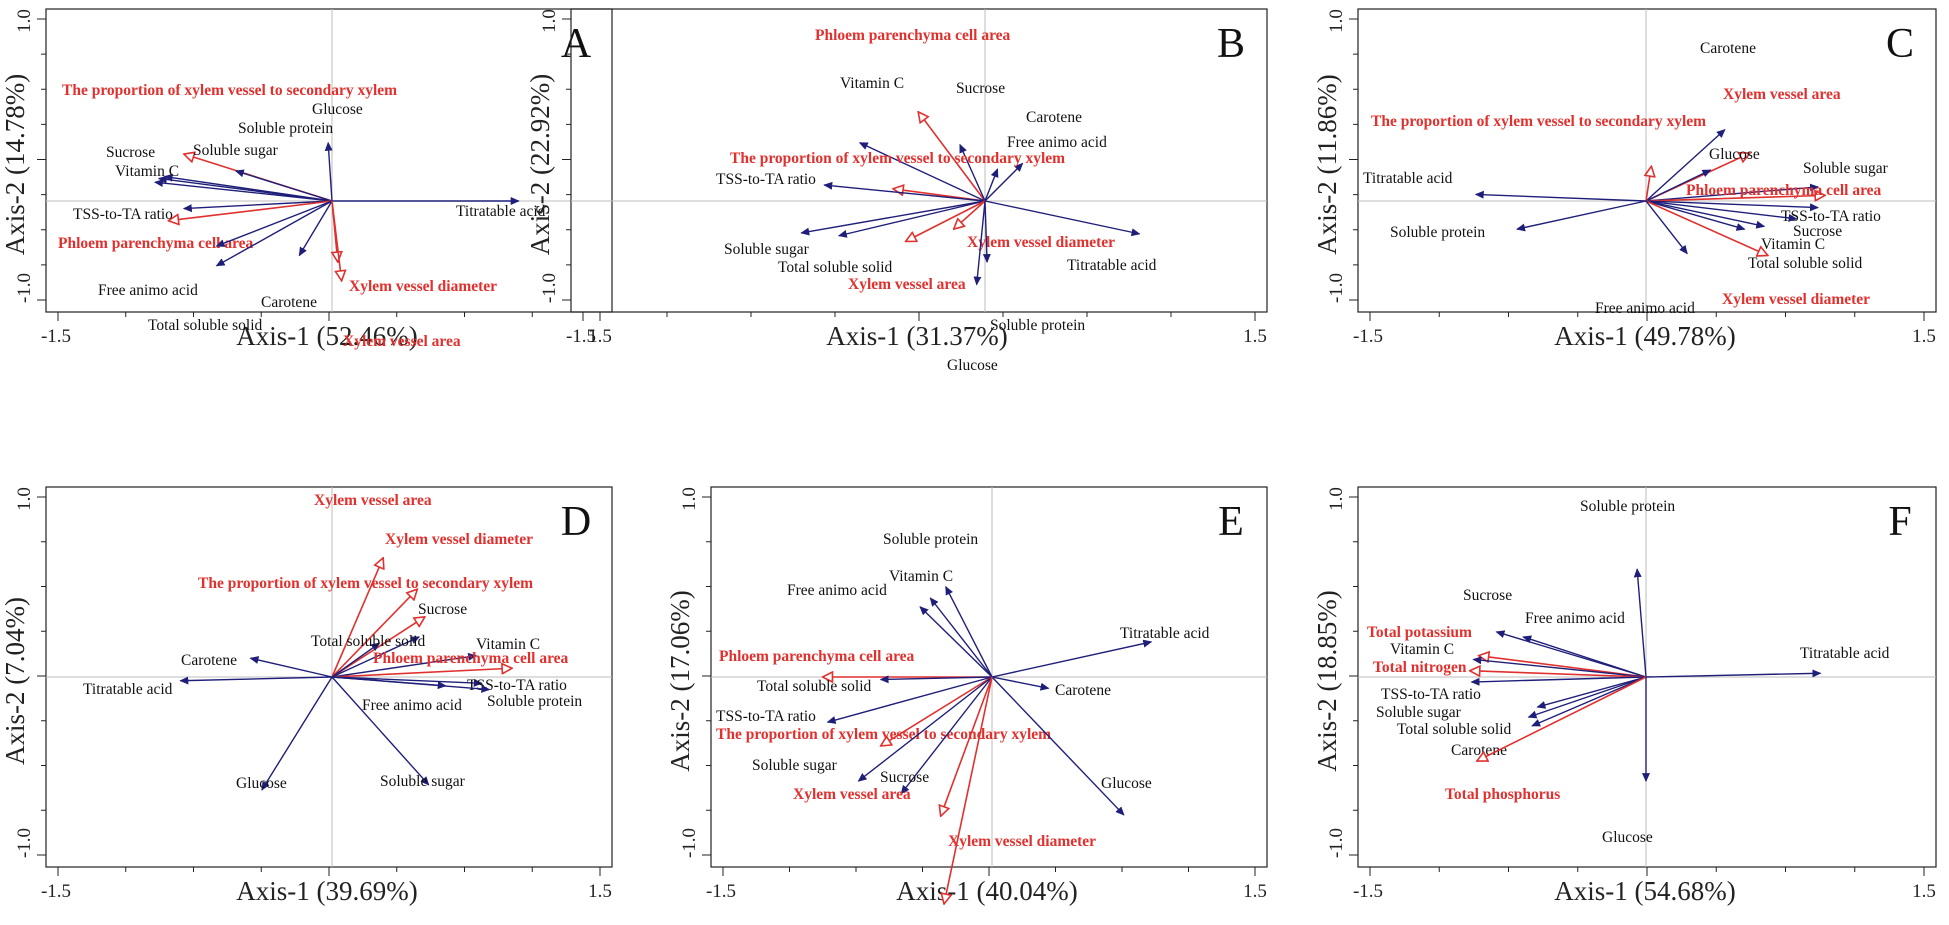 This screenshot has height=925, width=1949. I want to click on panel-letter: B, so click(1231, 44).